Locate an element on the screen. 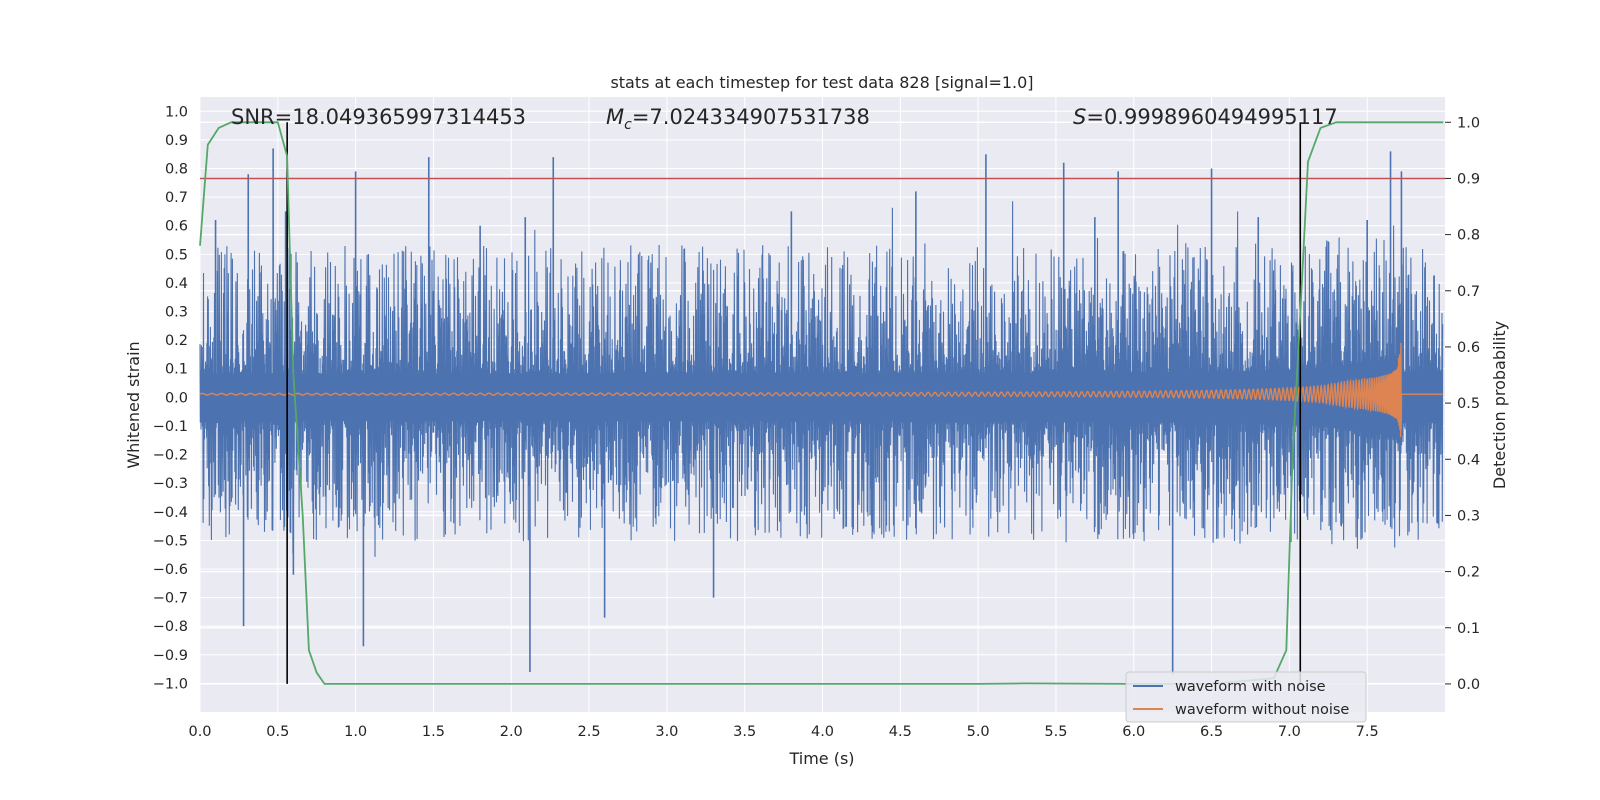 This screenshot has height=800, width=1600. y-axis-left-label: Whitened strain is located at coordinates (133, 404).